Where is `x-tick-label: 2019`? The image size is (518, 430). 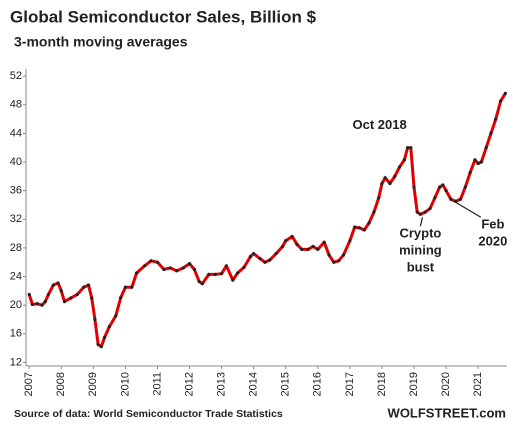
x-tick-label: 2019 is located at coordinates (414, 384).